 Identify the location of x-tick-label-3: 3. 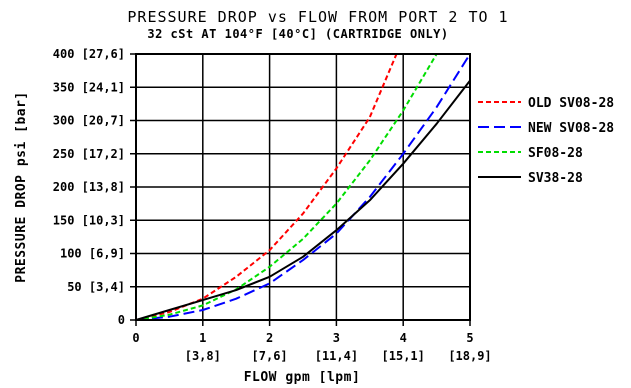
(336, 338).